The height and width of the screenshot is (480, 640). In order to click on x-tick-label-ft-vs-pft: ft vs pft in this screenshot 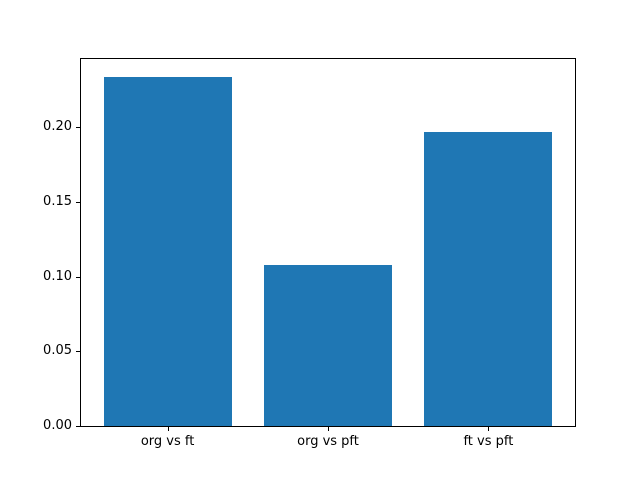, I will do `click(488, 441)`.